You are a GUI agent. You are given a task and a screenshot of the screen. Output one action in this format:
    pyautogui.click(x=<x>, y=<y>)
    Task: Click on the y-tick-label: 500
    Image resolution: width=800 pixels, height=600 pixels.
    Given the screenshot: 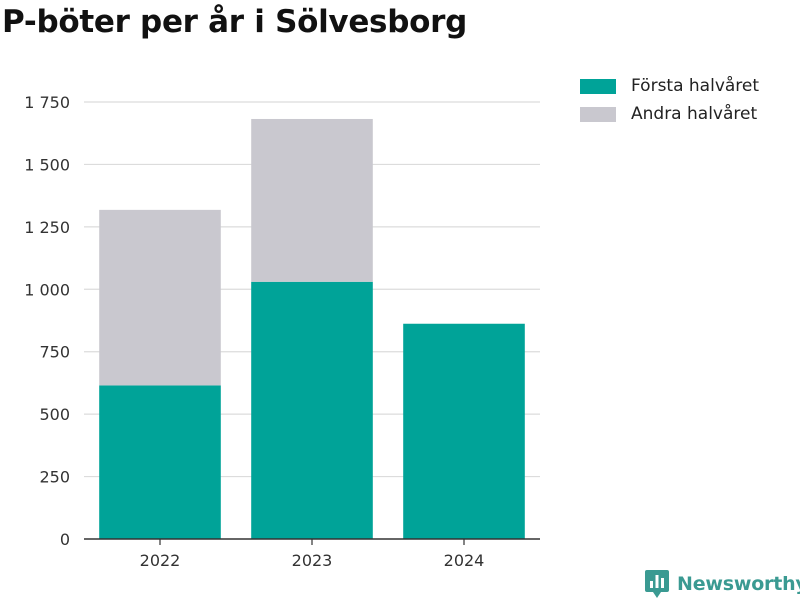 What is the action you would take?
    pyautogui.click(x=54, y=414)
    